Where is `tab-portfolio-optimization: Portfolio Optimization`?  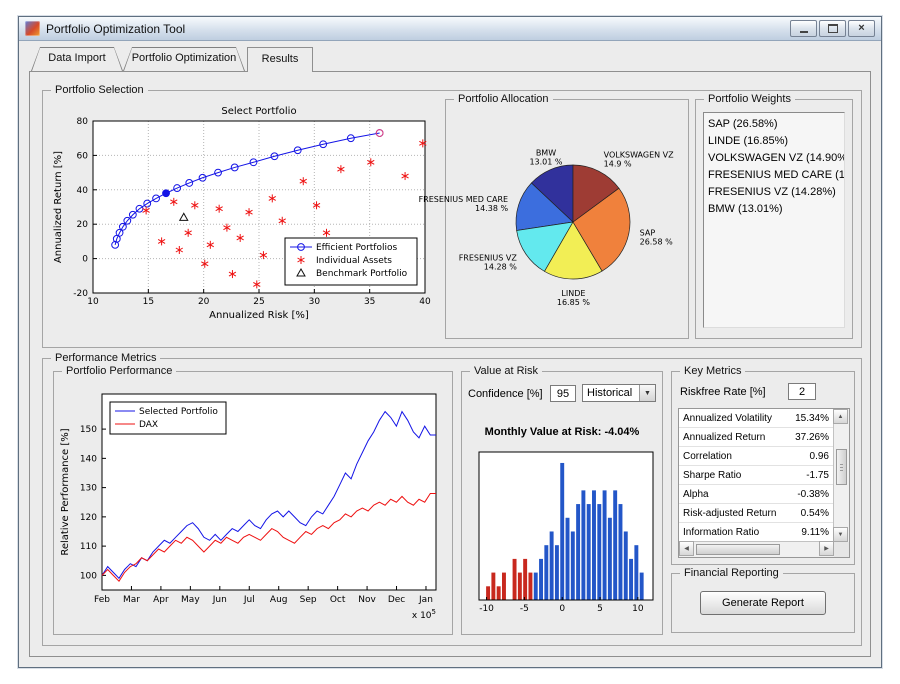 tab-portfolio-optimization: Portfolio Optimization is located at coordinates (184, 59).